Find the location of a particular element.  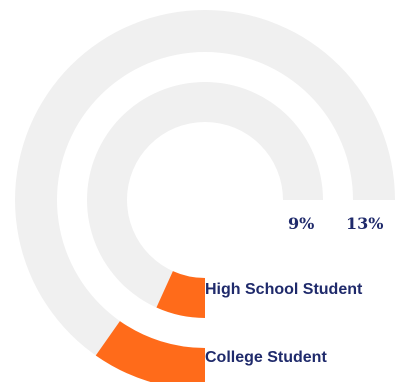

high-school-student-category-label: High School Student is located at coordinates (284, 289).